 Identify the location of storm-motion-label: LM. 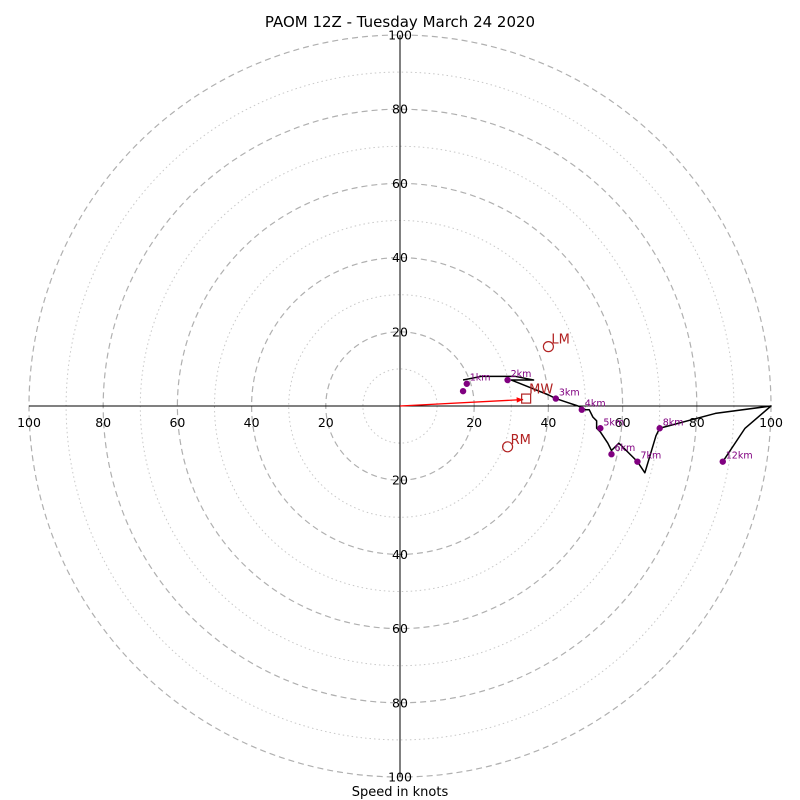
(560, 340).